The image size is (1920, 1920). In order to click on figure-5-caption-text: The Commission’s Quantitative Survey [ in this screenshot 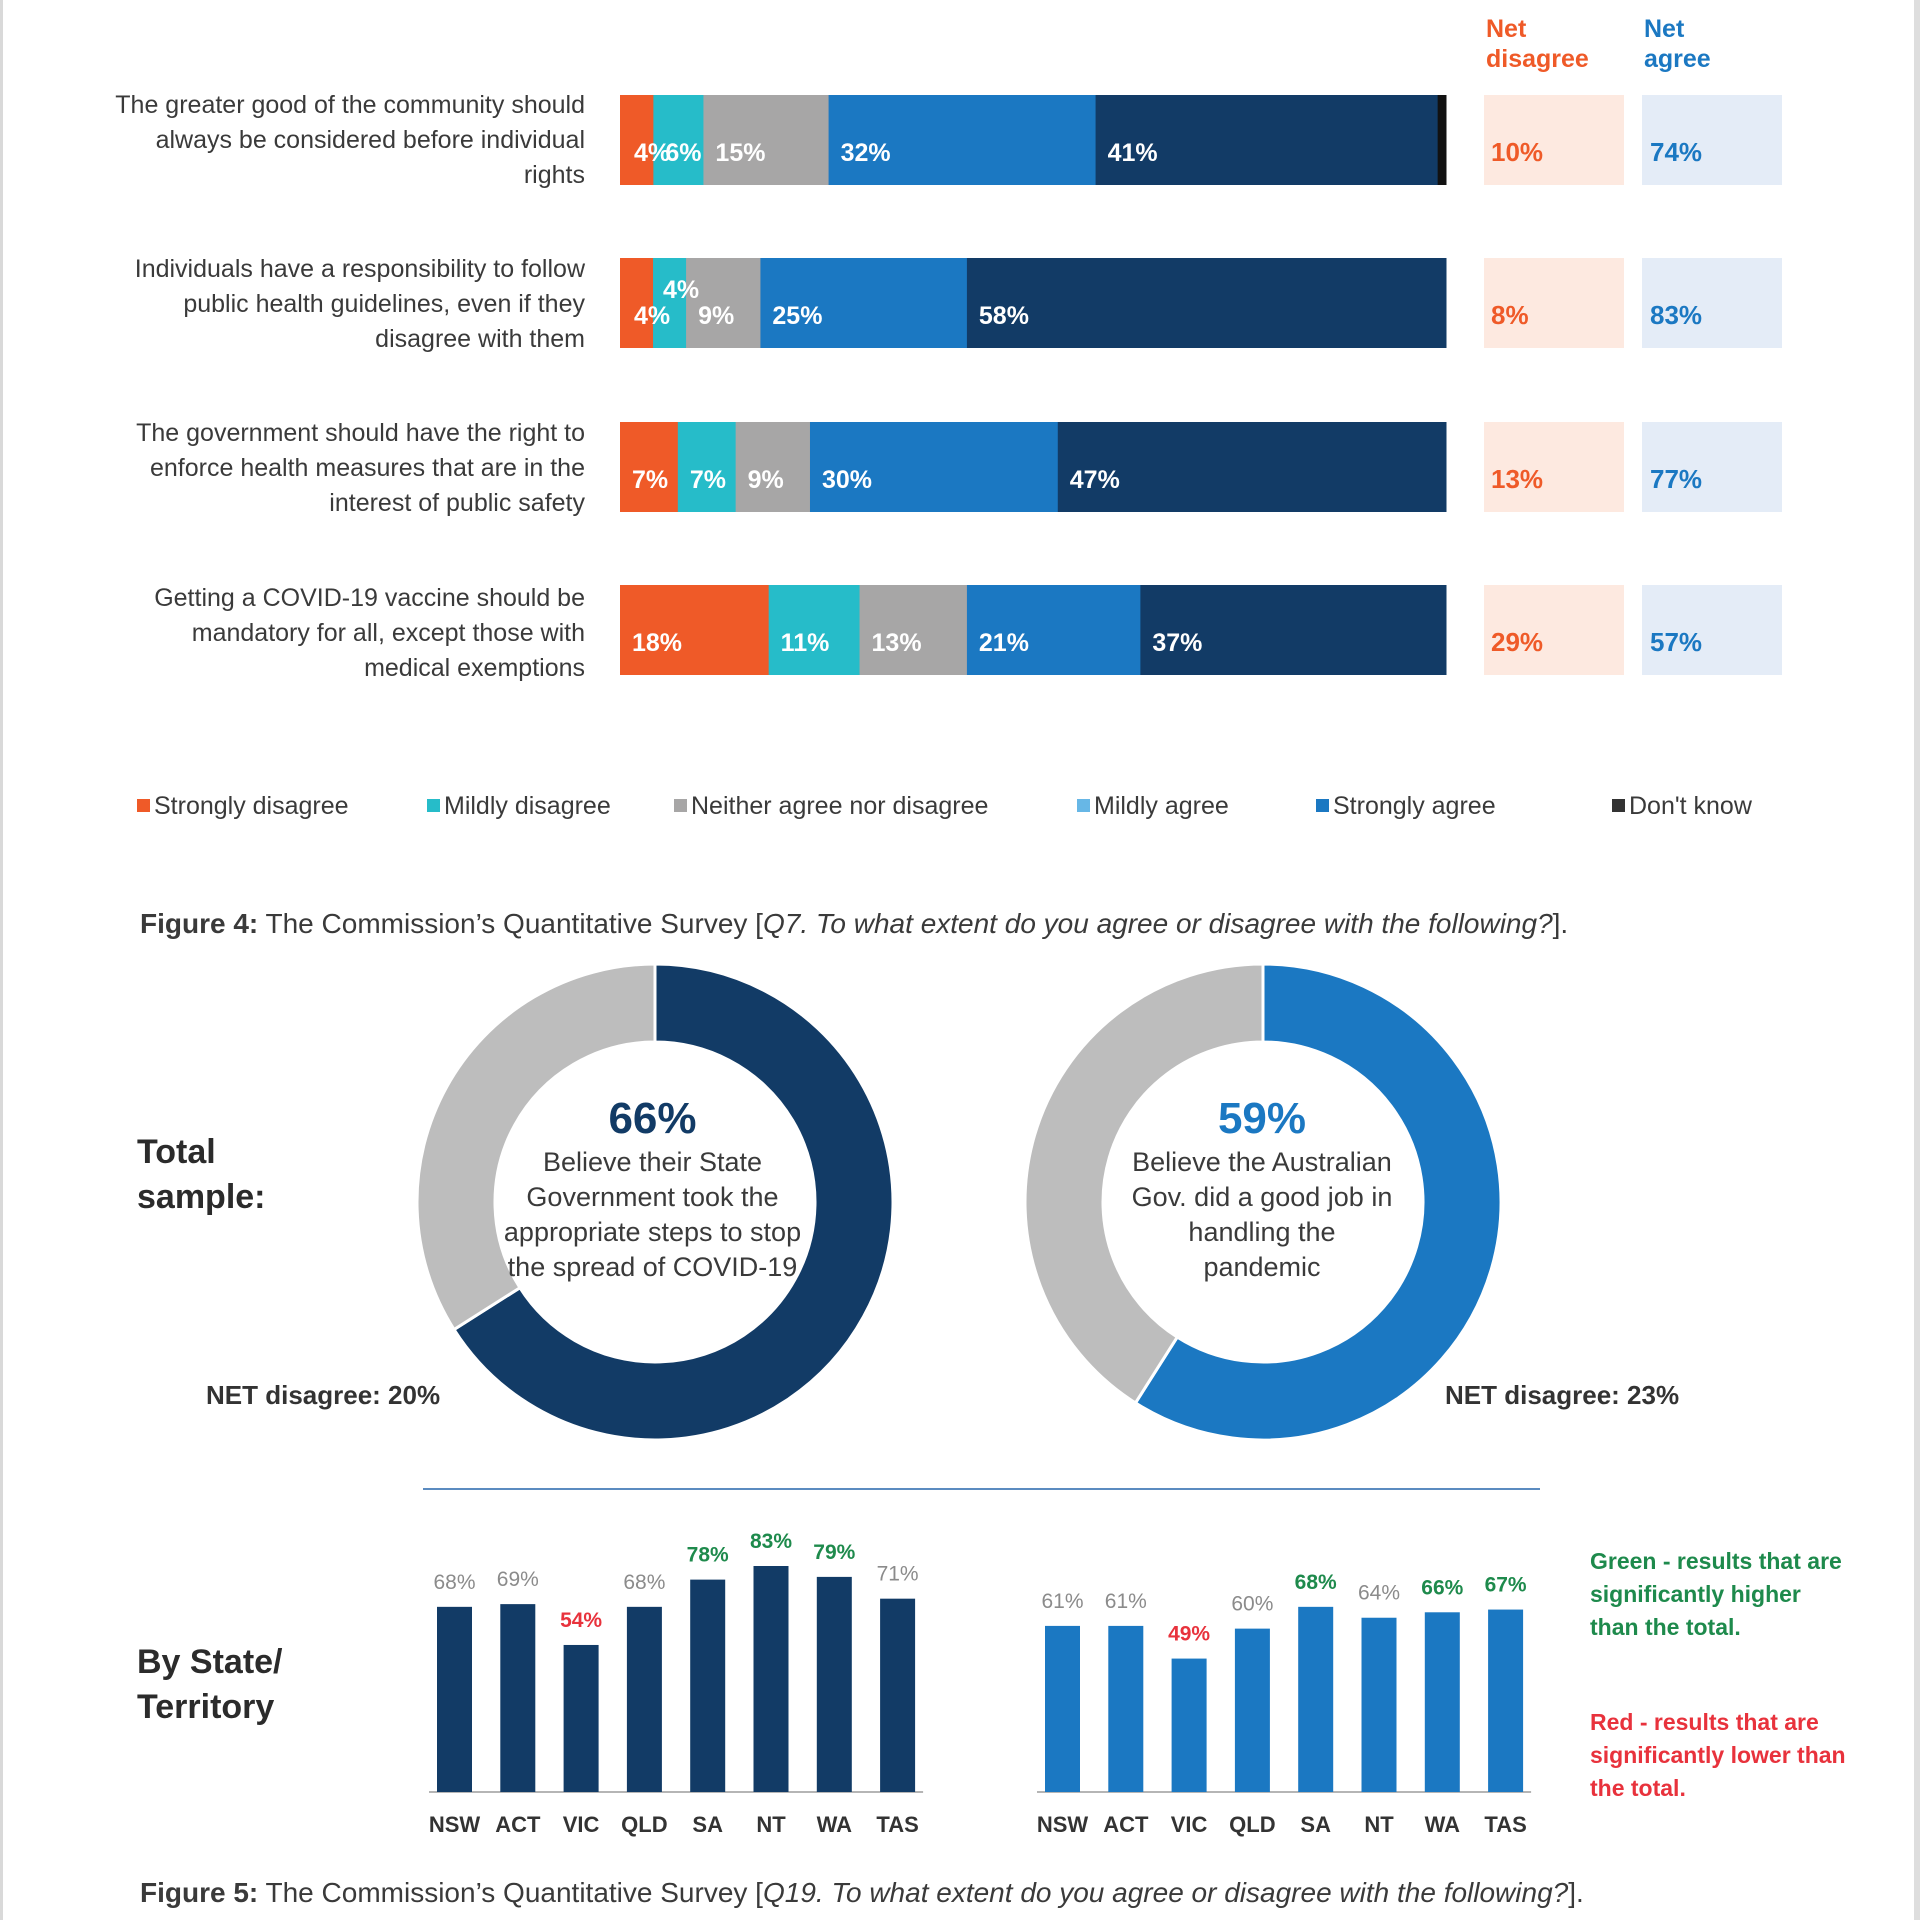, I will do `click(510, 1892)`.